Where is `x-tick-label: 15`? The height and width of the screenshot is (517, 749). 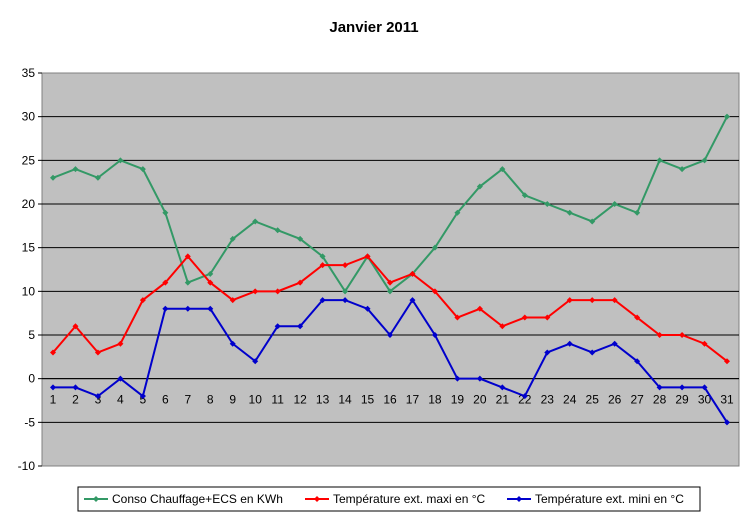
x-tick-label: 15 is located at coordinates (368, 400).